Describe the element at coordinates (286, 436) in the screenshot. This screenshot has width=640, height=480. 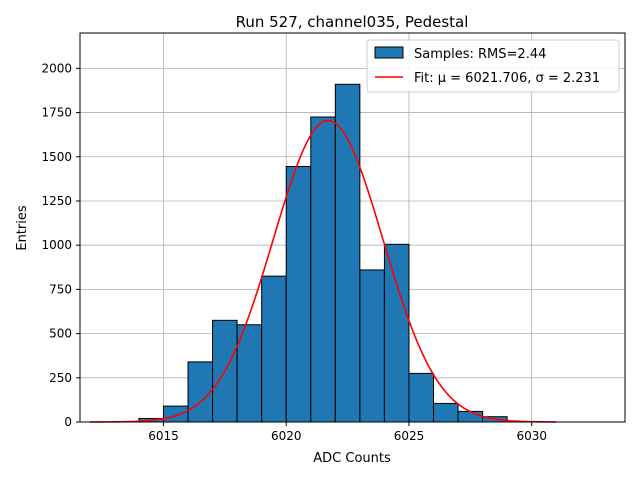
I see `x-tick-label: 6020` at that location.